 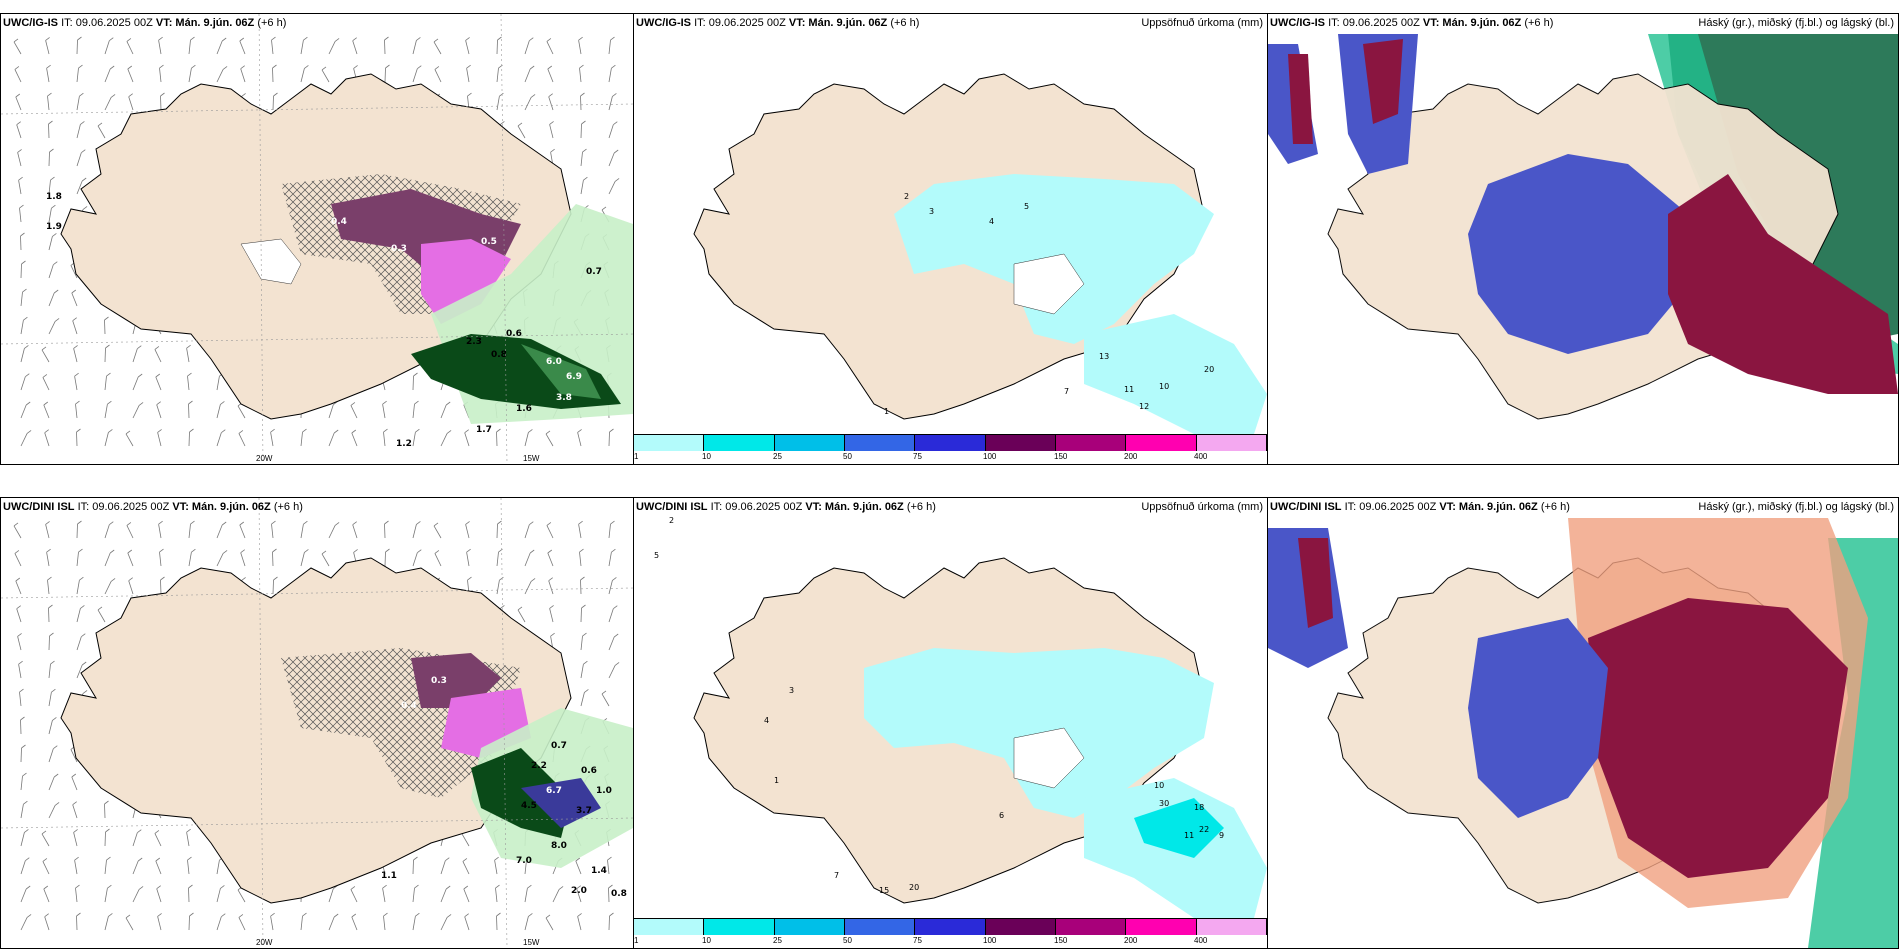 I want to click on svg-text: 4, so click(x=991, y=221).